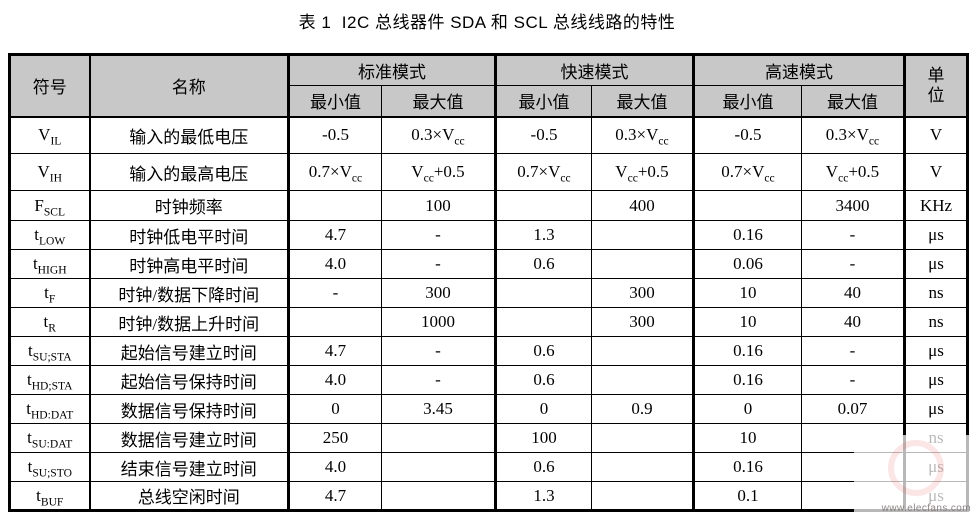 The width and height of the screenshot is (974, 515). What do you see at coordinates (799, 70) in the screenshot?
I see `header-high-speed-mode: 高速模式` at bounding box center [799, 70].